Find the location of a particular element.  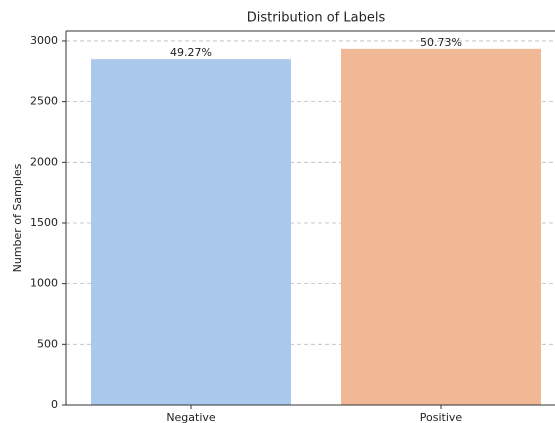

y-axis-label: Number of Samples is located at coordinates (17, 217).